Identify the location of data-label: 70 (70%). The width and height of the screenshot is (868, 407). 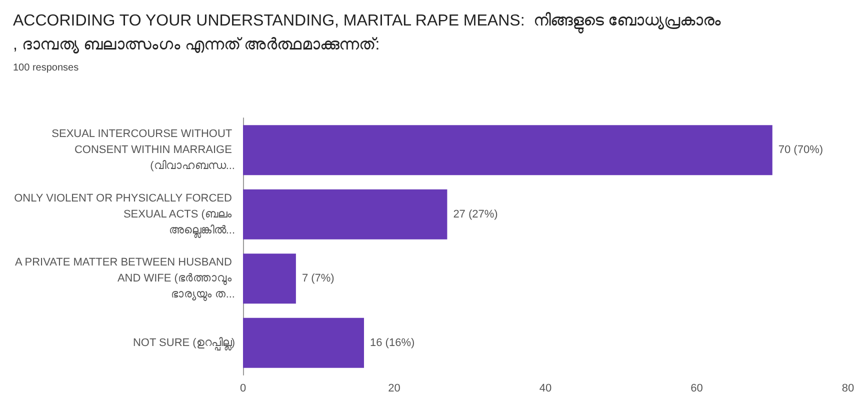
(801, 150).